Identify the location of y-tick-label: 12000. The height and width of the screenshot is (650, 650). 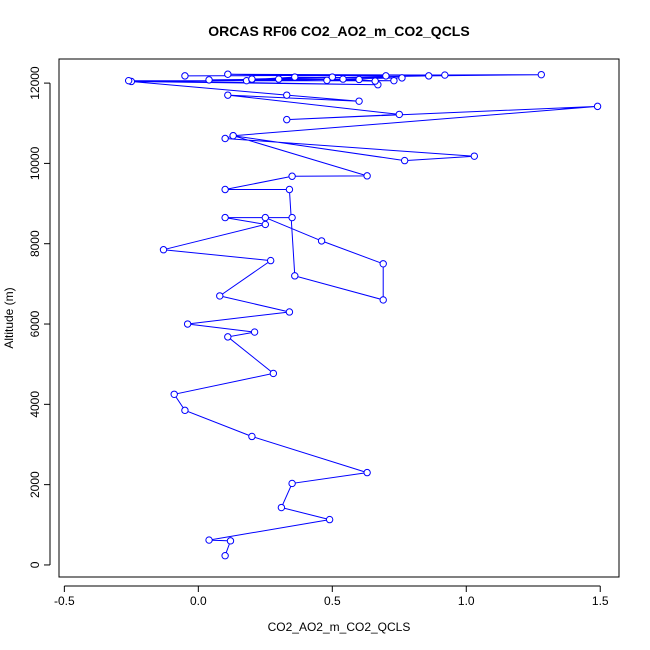
(35, 83).